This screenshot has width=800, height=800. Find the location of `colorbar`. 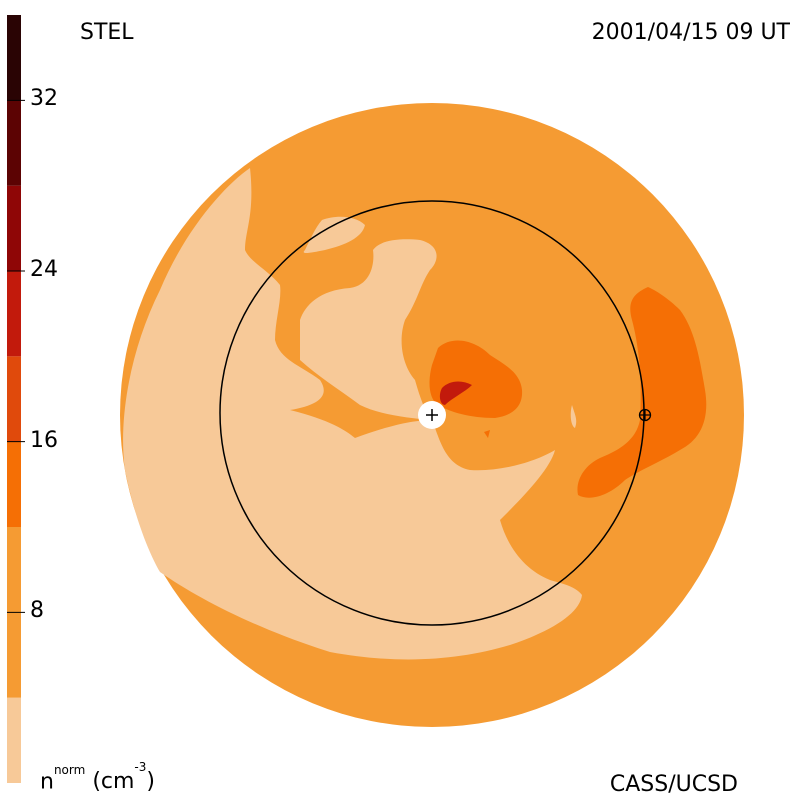

colorbar is located at coordinates (16, 399).